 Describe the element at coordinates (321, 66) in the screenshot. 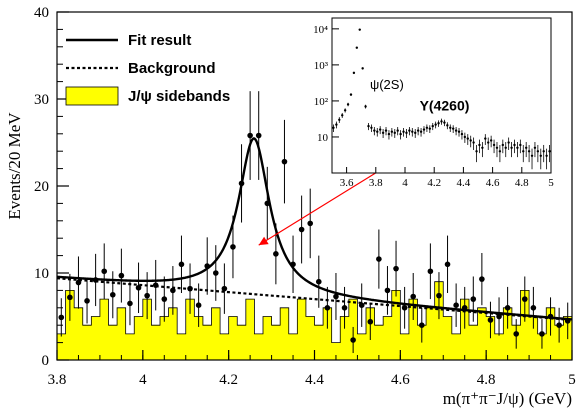

I see `inset-y-tick-label: 10³` at that location.